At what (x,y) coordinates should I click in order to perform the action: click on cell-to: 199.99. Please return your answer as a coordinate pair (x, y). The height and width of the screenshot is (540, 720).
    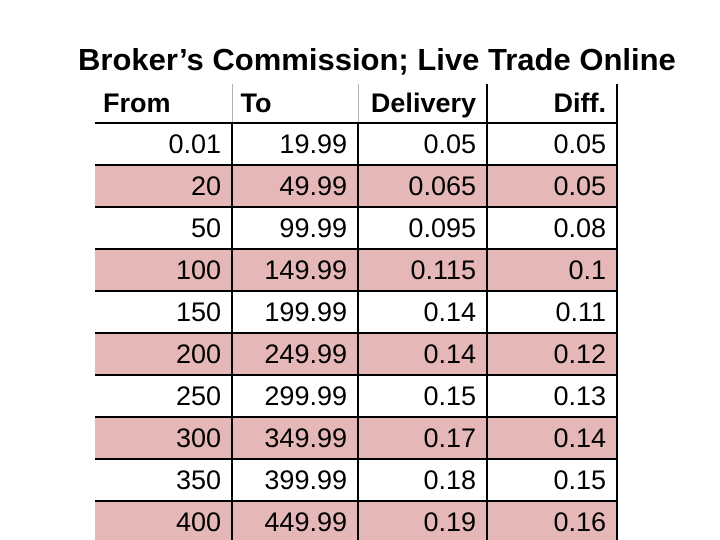
    Looking at the image, I should click on (294, 312).